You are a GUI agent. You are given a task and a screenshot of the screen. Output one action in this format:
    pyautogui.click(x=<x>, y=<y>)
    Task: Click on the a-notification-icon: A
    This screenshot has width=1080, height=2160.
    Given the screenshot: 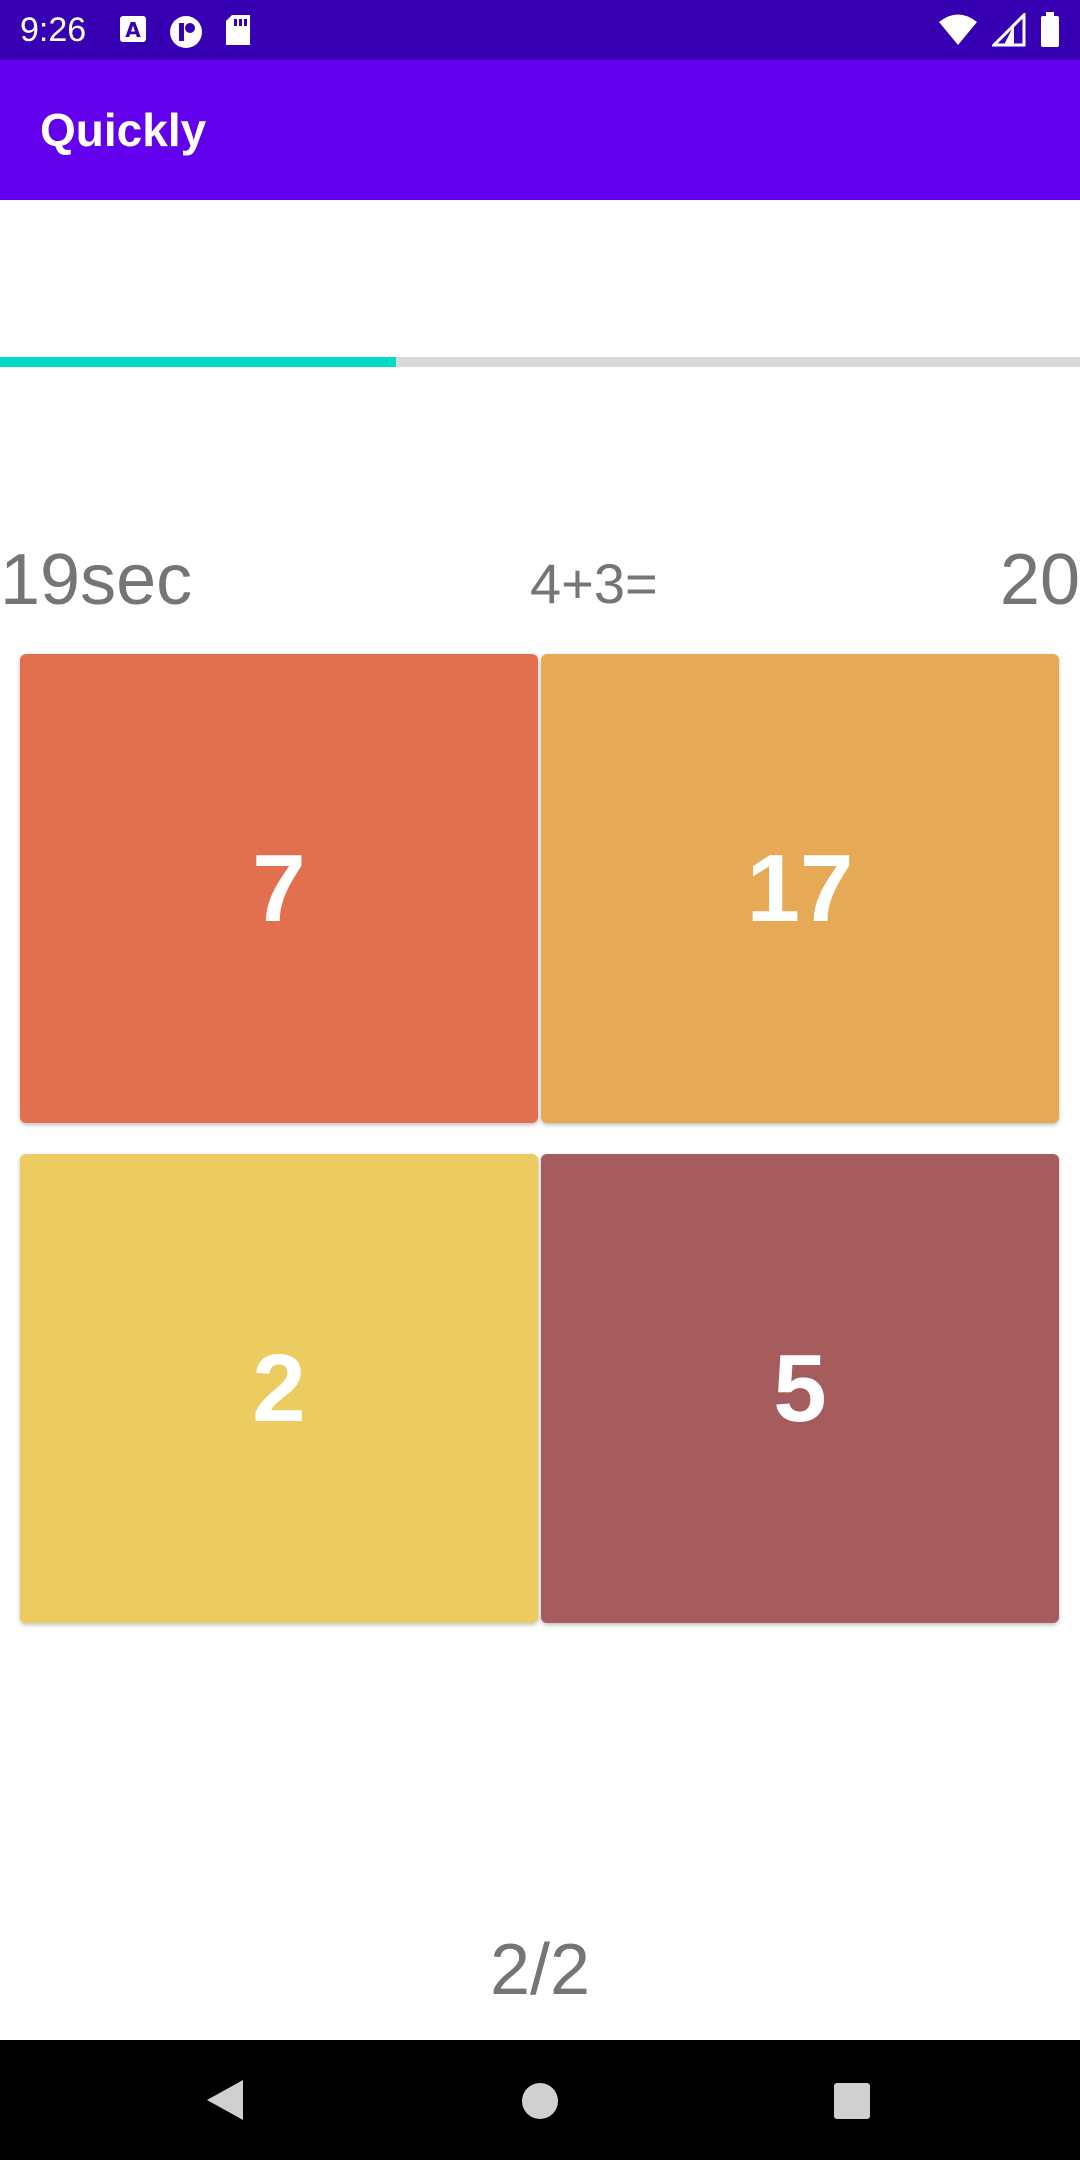 What is the action you would take?
    pyautogui.click(x=133, y=29)
    